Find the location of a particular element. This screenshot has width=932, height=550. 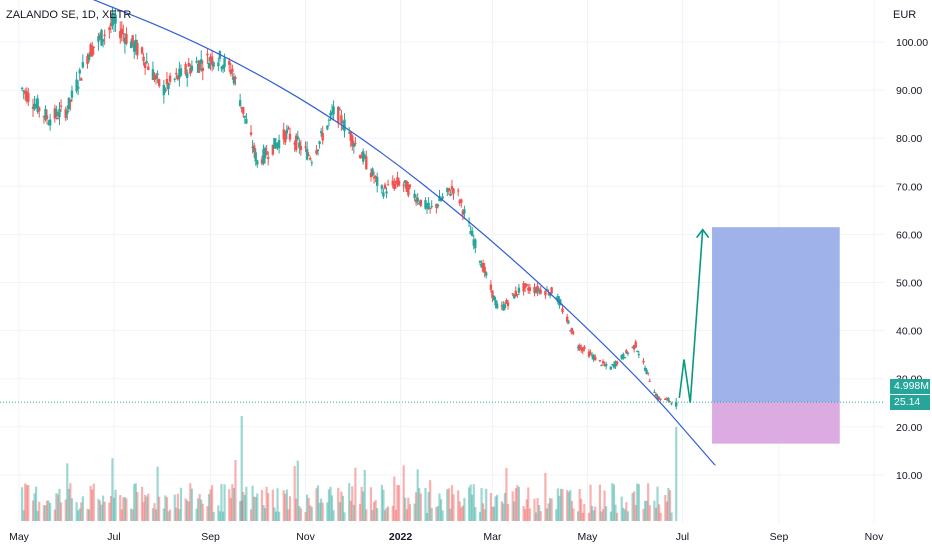

time-tick-label: Sep is located at coordinates (779, 537).